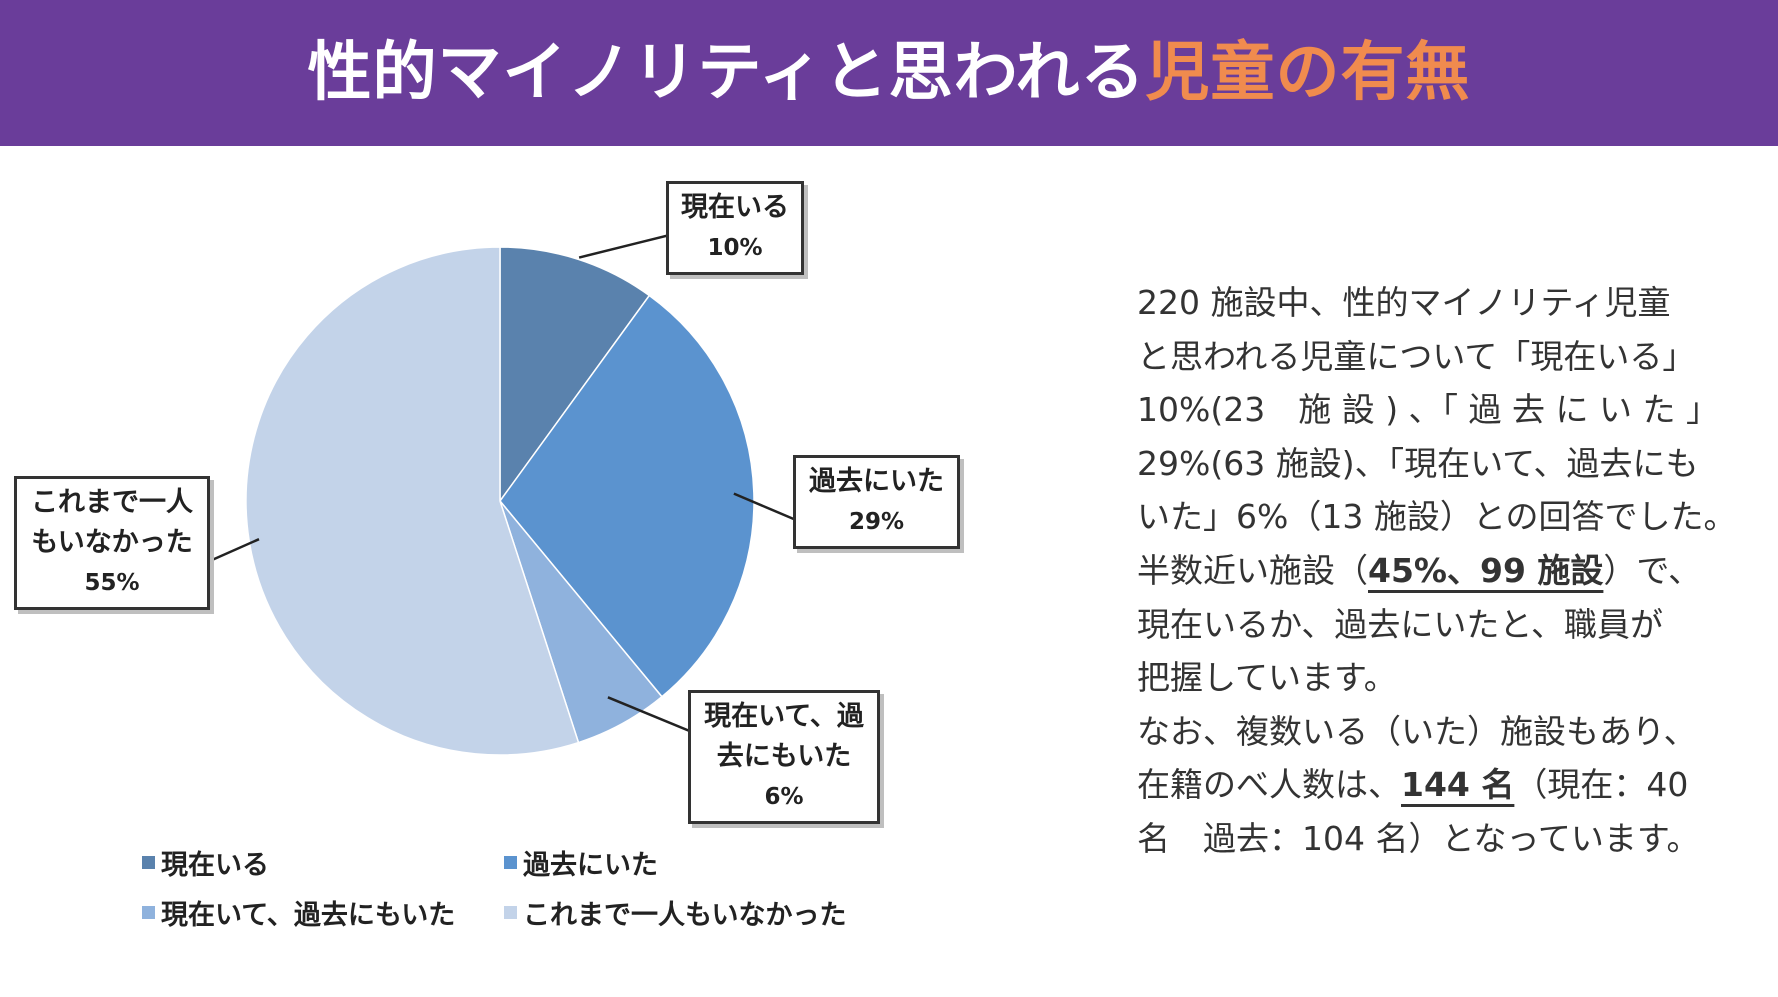 This screenshot has height=997, width=1778. What do you see at coordinates (876, 481) in the screenshot?
I see `callout-past-label: 過去にいた` at bounding box center [876, 481].